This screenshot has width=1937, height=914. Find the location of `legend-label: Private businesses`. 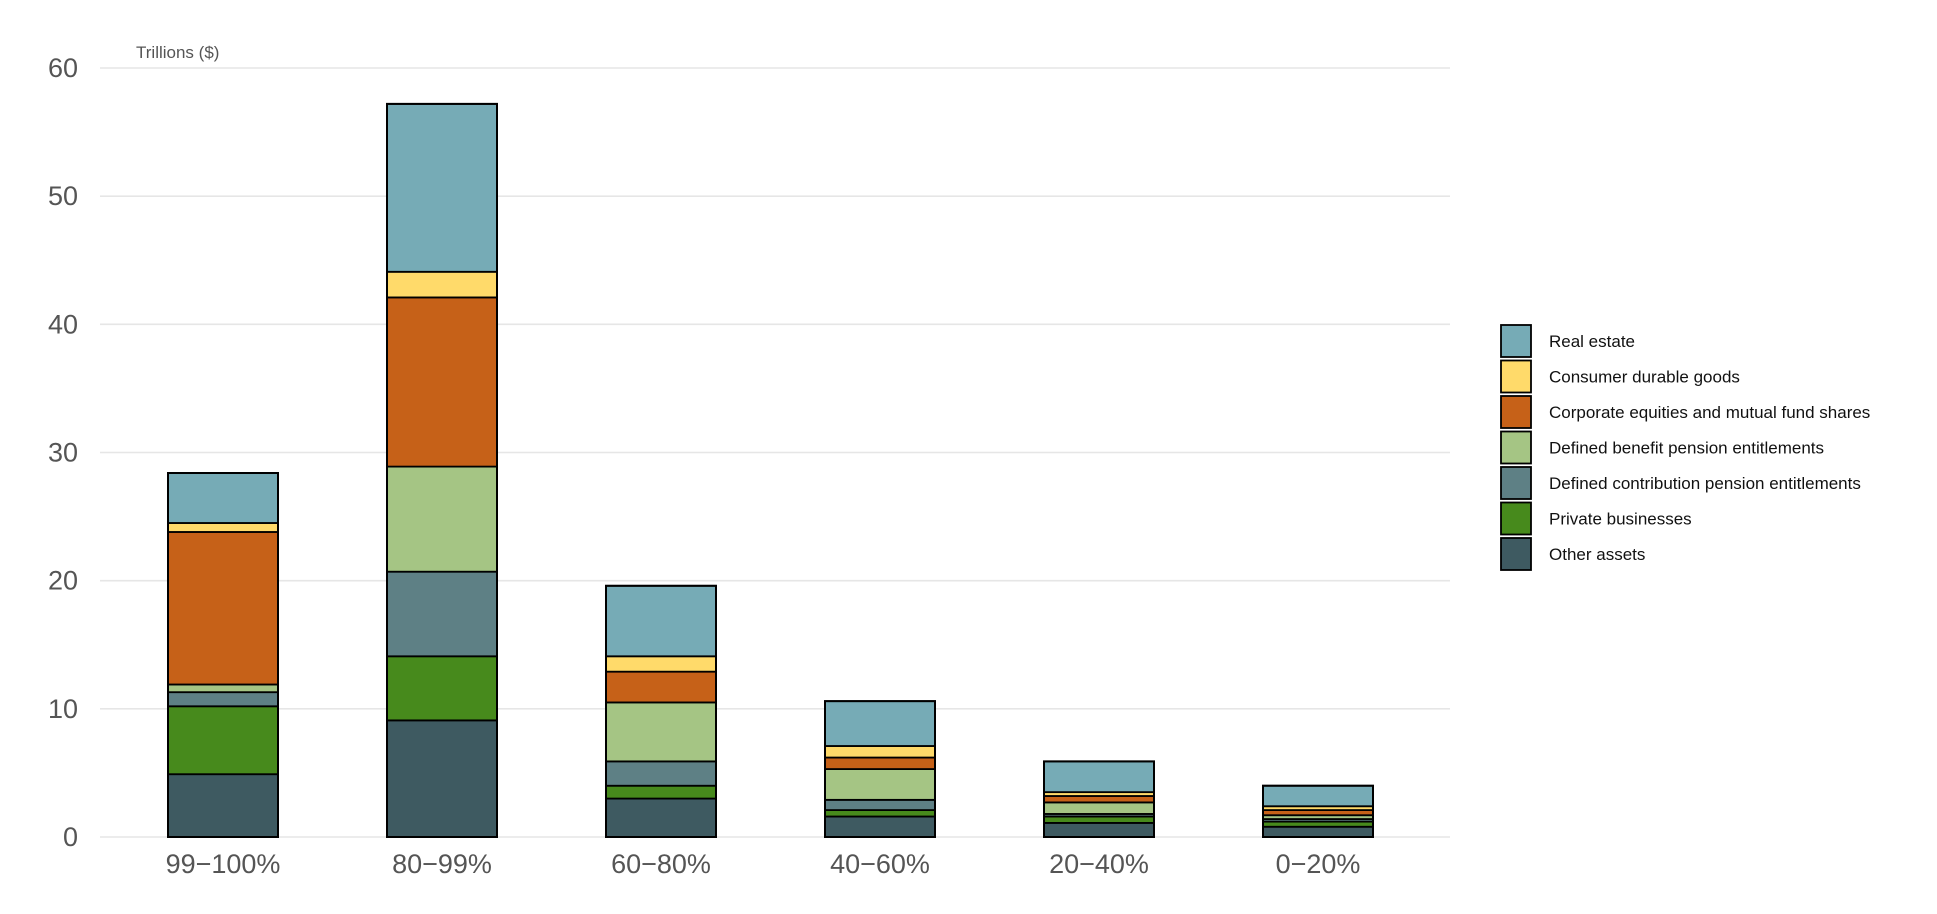

legend-label: Private businesses is located at coordinates (1620, 519).